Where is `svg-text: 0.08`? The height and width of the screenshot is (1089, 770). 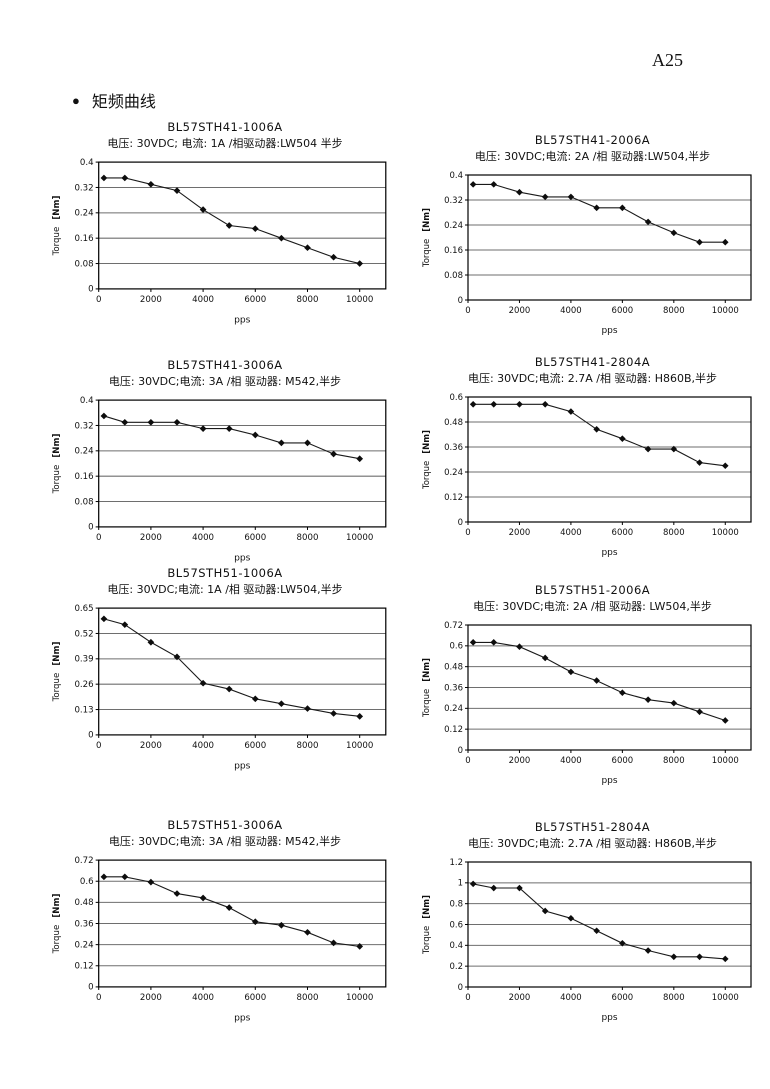
svg-text: 0.08 is located at coordinates (83, 502).